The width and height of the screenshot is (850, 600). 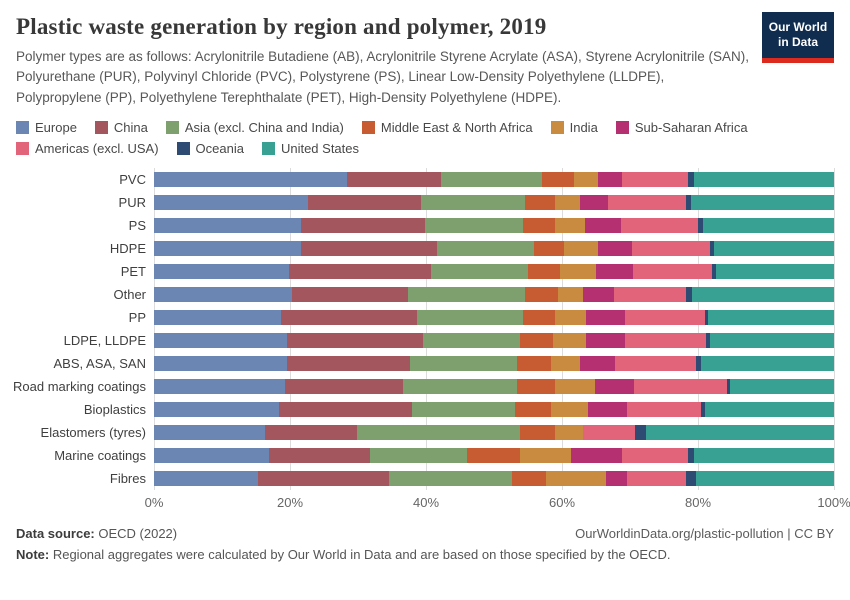 I want to click on legend-item-oceania: Oceania, so click(x=210, y=148).